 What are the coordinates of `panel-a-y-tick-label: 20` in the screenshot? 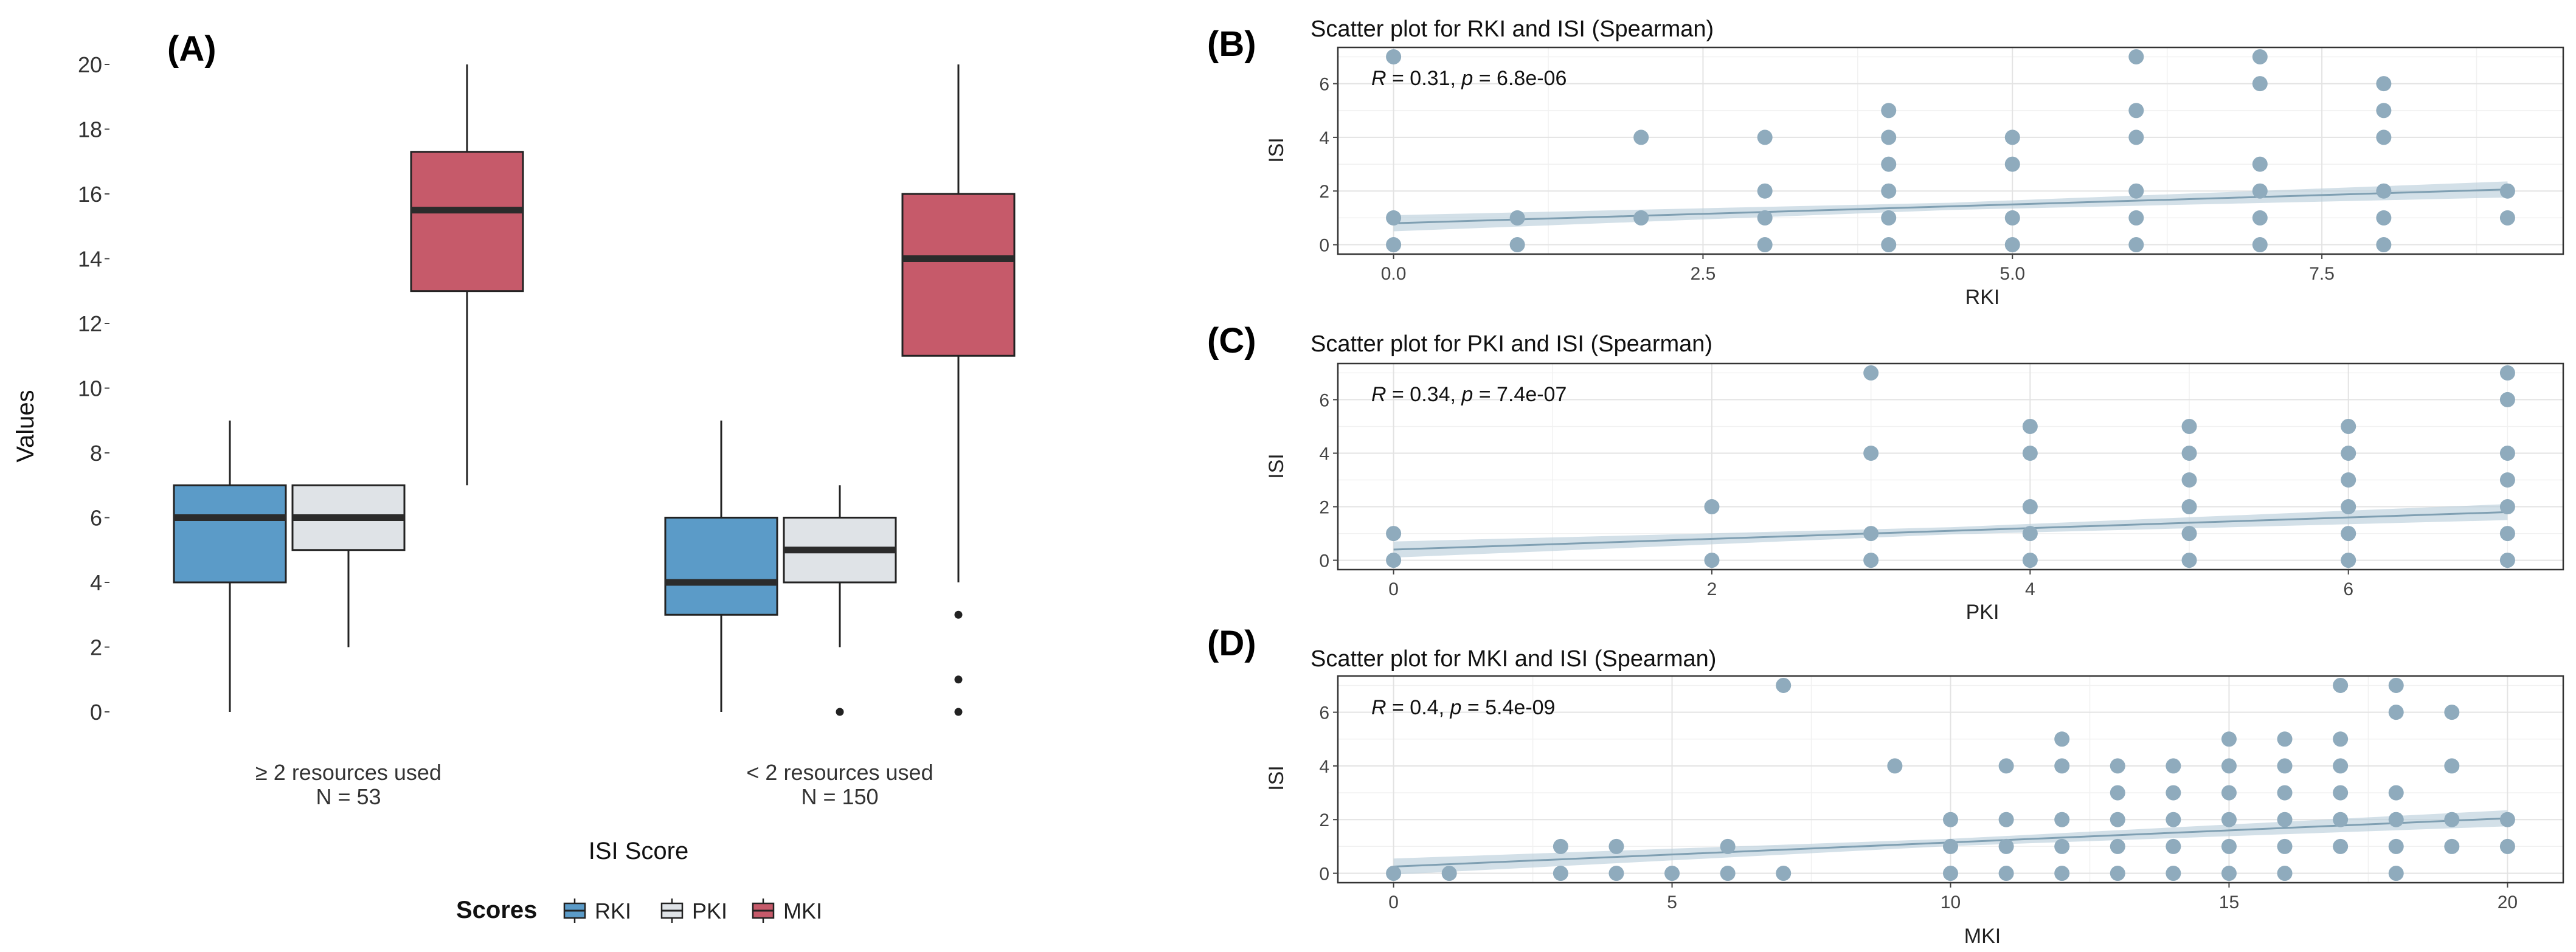 It's located at (90, 64).